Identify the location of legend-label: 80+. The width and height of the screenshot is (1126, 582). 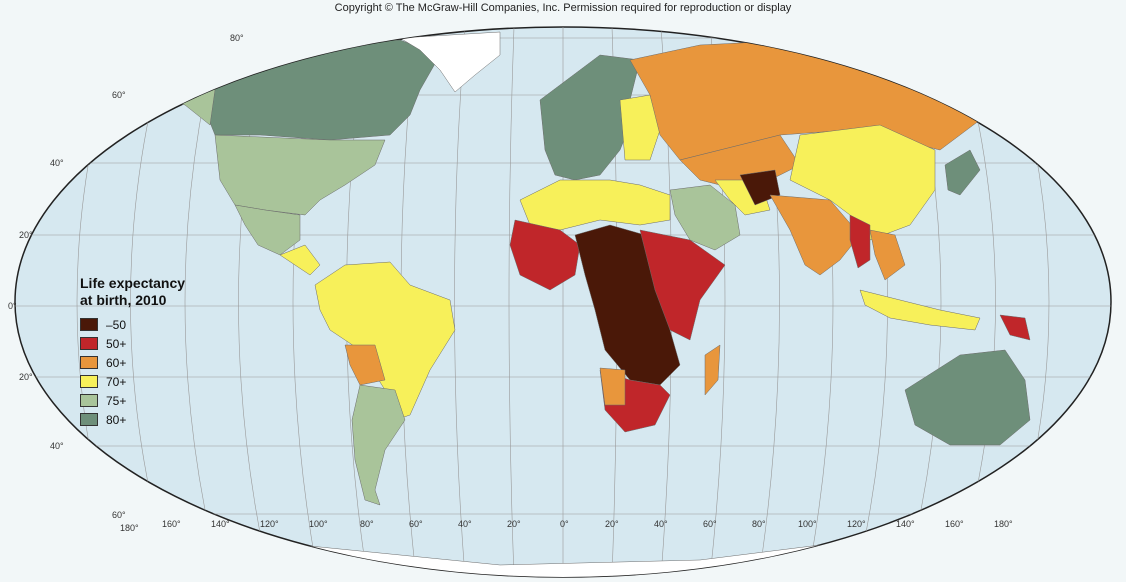
(116, 419).